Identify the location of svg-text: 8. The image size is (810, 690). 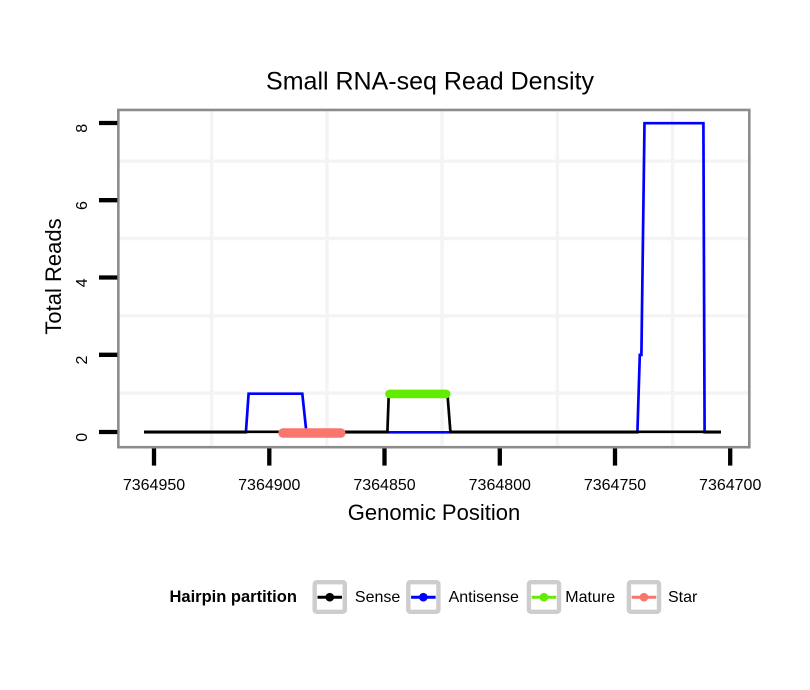
(82, 128).